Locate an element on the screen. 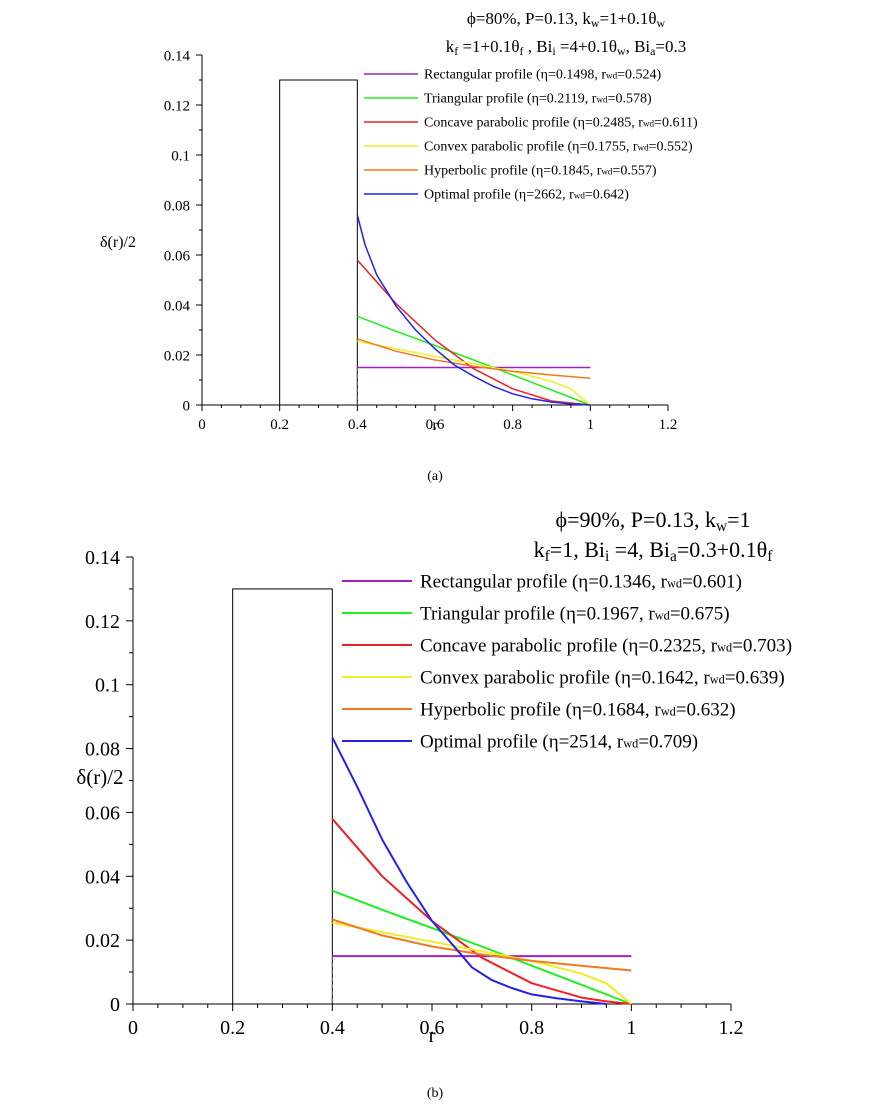 Image resolution: width=870 pixels, height=1112 pixels. x-tick-label: 0 is located at coordinates (202, 425).